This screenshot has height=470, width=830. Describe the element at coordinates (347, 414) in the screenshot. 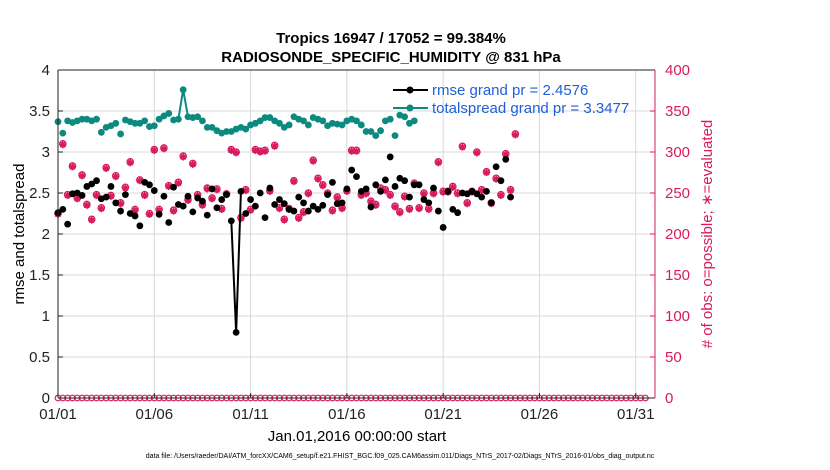

I see `x-tick-label: 01/16` at that location.